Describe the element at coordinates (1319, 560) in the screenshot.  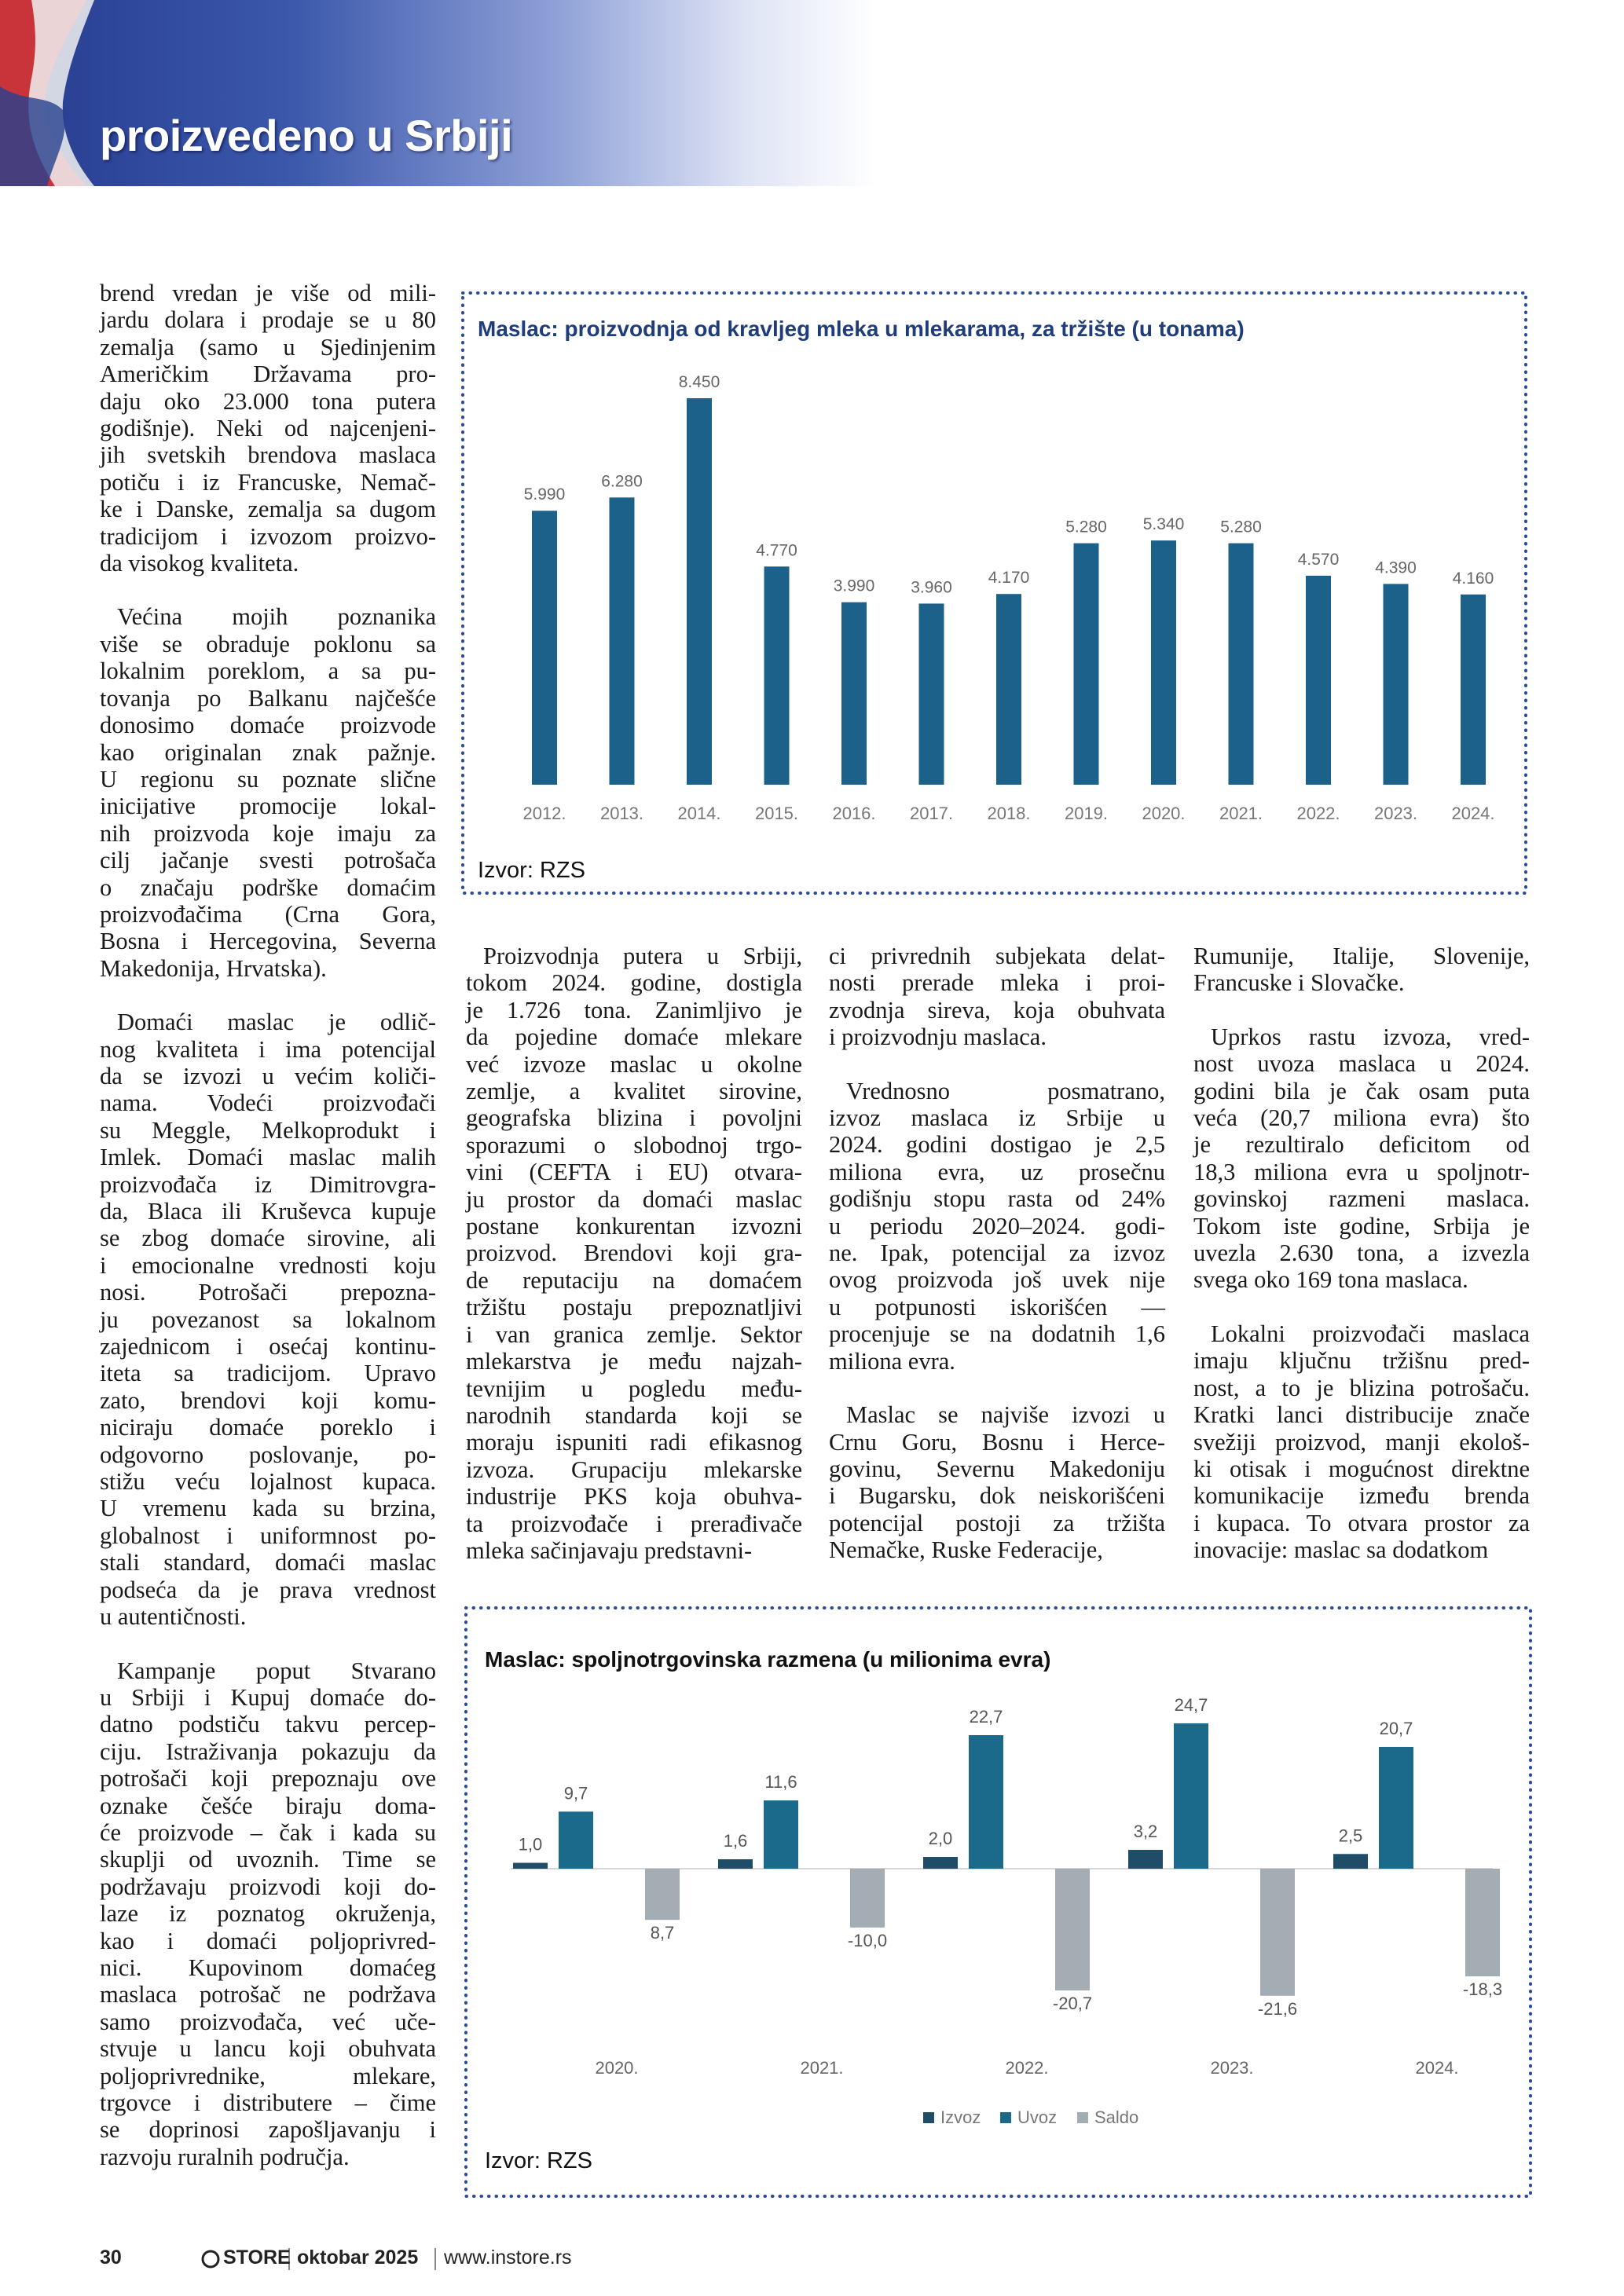
I see `value-label: 4.570` at that location.